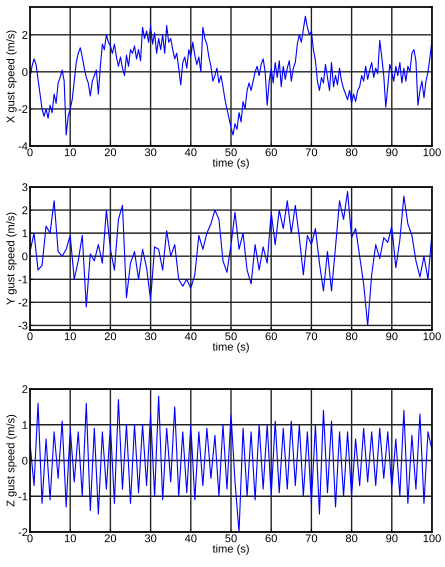  I want to click on y-tick-label: -4, so click(23, 146).